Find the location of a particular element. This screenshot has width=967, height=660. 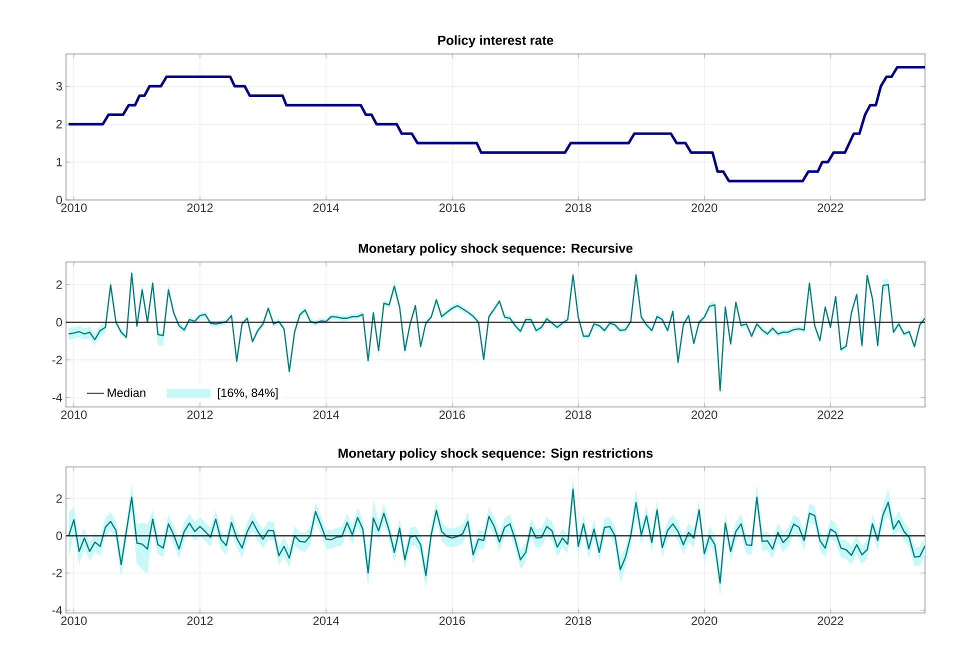

chart-title: Monetary policy shock sequence: Sign restrictions is located at coordinates (495, 454).